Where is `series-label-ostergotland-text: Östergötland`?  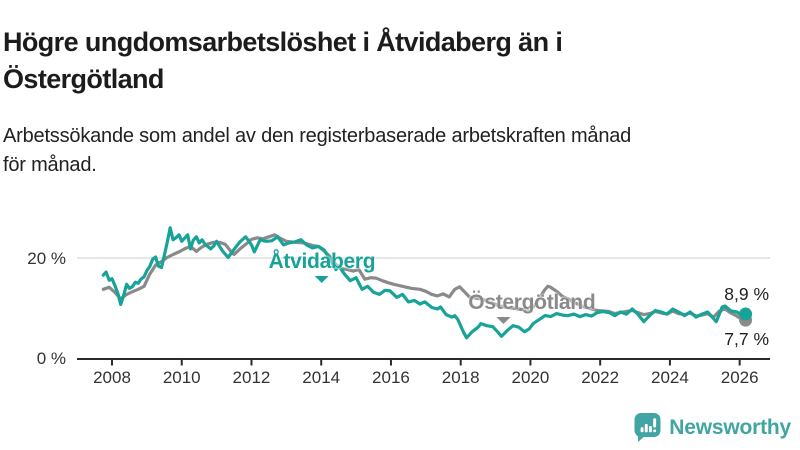
series-label-ostergotland-text: Östergötland is located at coordinates (532, 302).